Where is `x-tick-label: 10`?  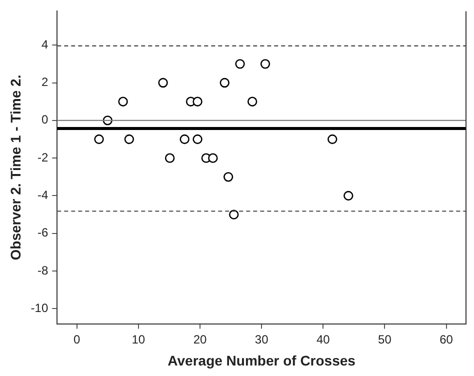
x-tick-label: 10 is located at coordinates (139, 339).